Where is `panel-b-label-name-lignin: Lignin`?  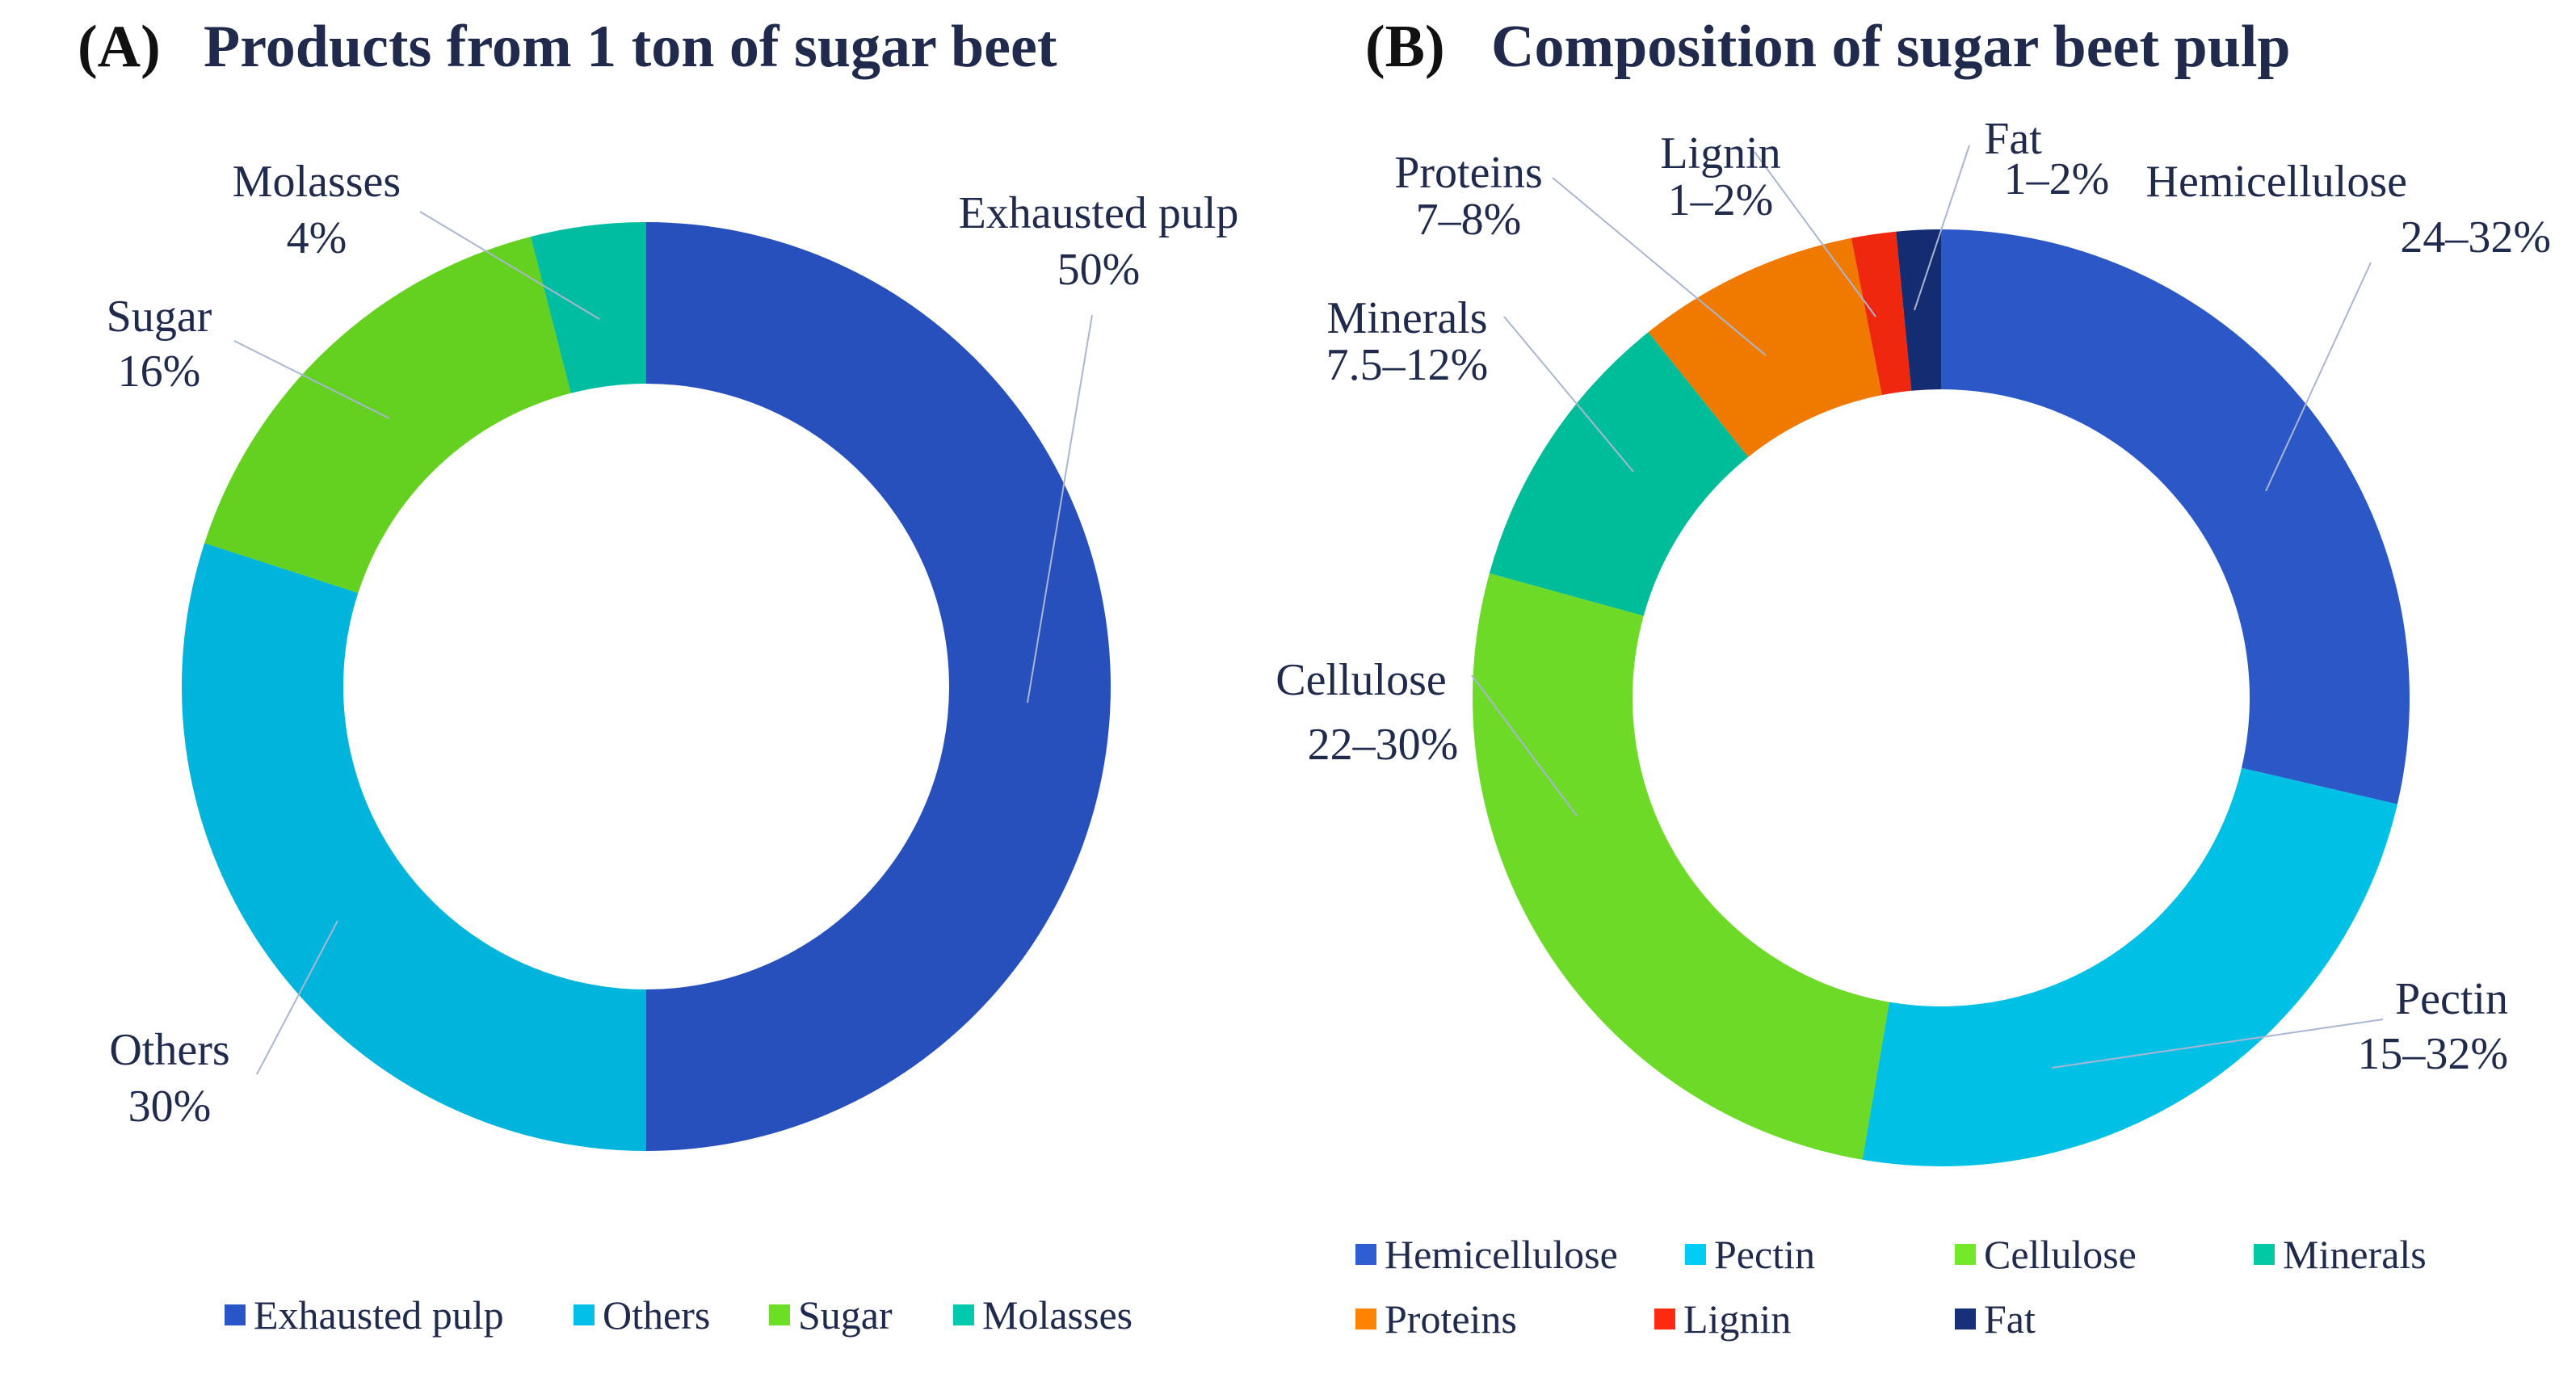 panel-b-label-name-lignin: Lignin is located at coordinates (1720, 153).